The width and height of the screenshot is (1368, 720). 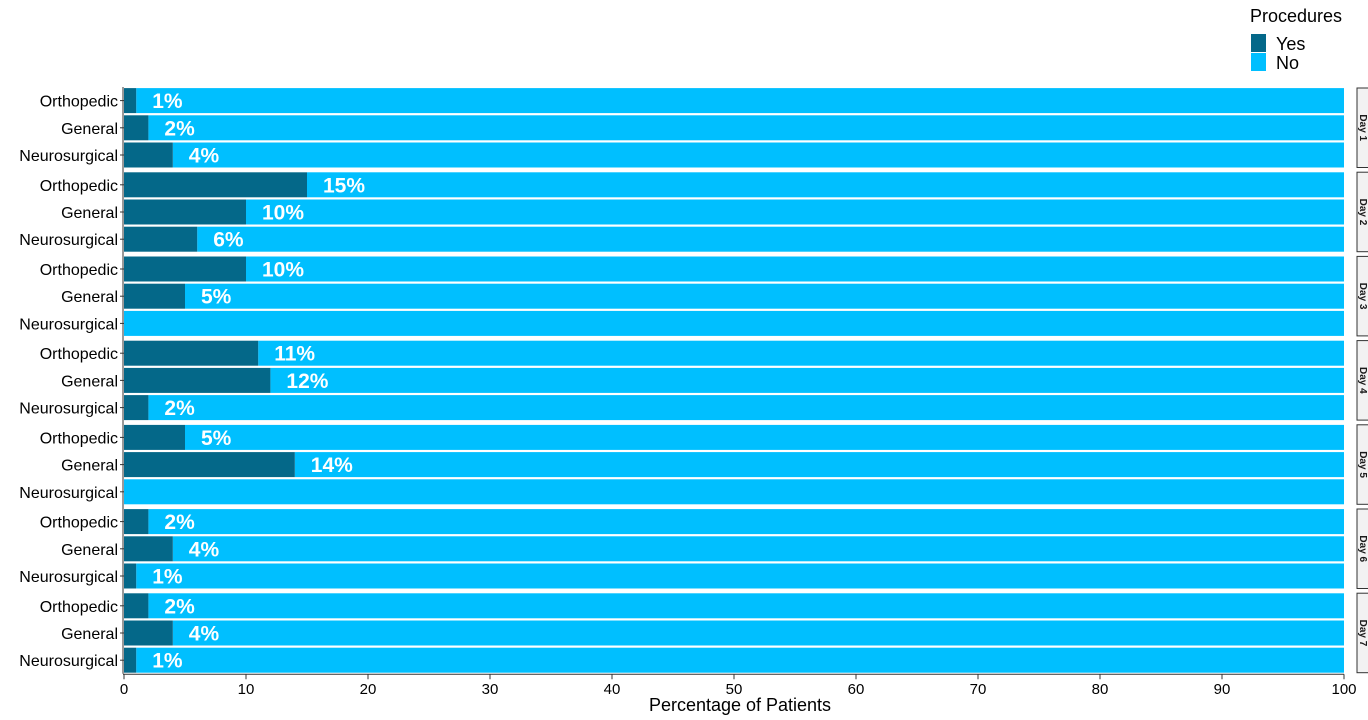 I want to click on data-label: 12%, so click(x=307, y=381).